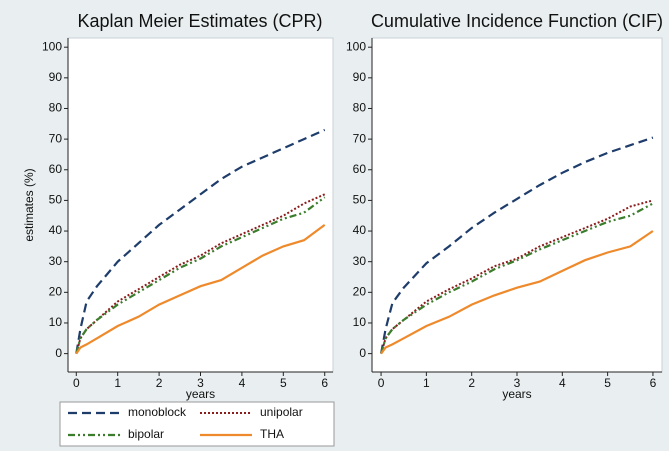 This screenshot has height=451, width=669. What do you see at coordinates (281, 412) in the screenshot?
I see `legend-label: unipolar` at bounding box center [281, 412].